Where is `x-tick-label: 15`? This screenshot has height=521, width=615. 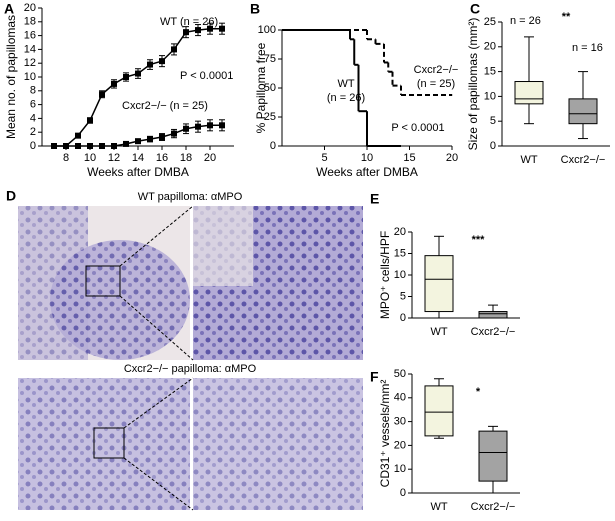 x-tick-label: 15 is located at coordinates (409, 158).